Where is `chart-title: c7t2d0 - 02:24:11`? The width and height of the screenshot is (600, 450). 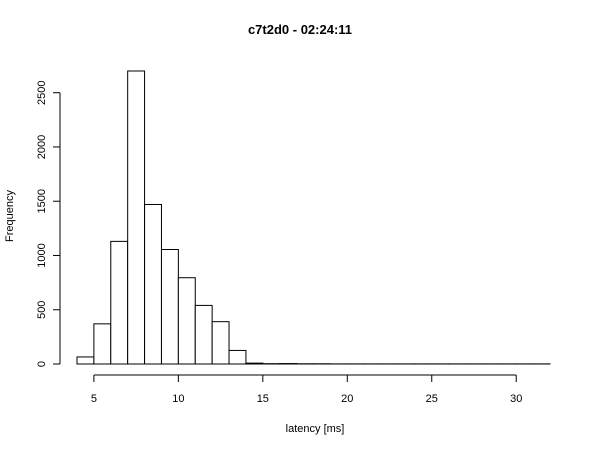 chart-title: c7t2d0 - 02:24:11 is located at coordinates (300, 29).